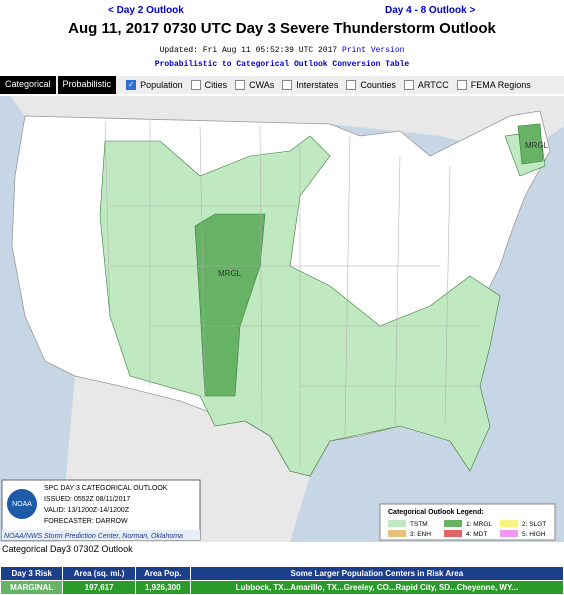  I want to click on checkbox: ✓, so click(131, 85).